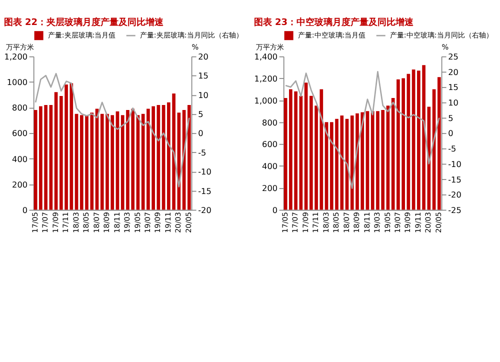 This screenshot has height=362, width=500. What do you see at coordinates (453, 57) in the screenshot?
I see `y2-tick-label: 25` at bounding box center [453, 57].